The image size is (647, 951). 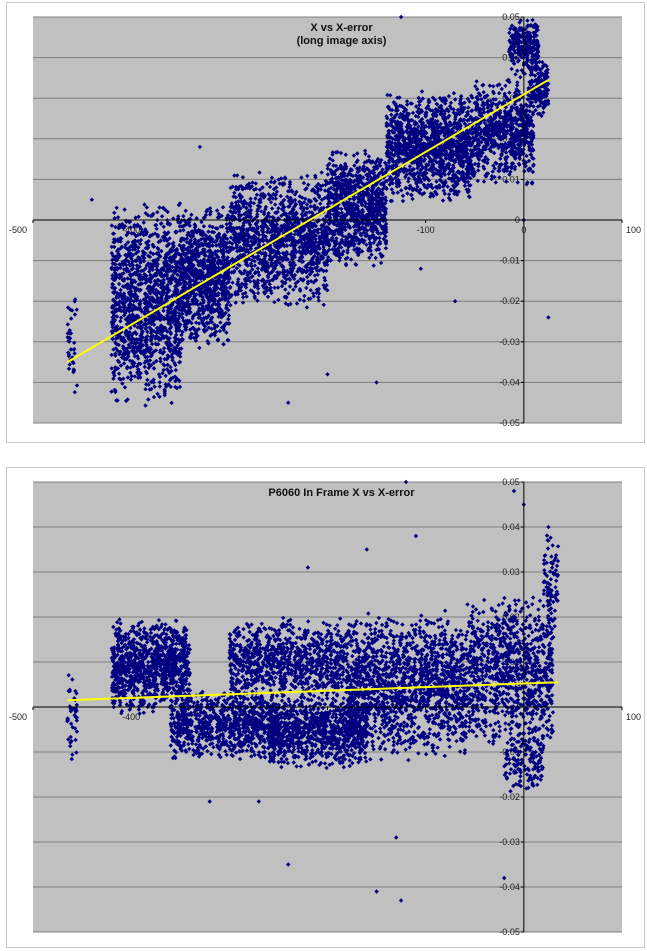 I want to click on y-tick-label: -0.02, so click(x=509, y=301).